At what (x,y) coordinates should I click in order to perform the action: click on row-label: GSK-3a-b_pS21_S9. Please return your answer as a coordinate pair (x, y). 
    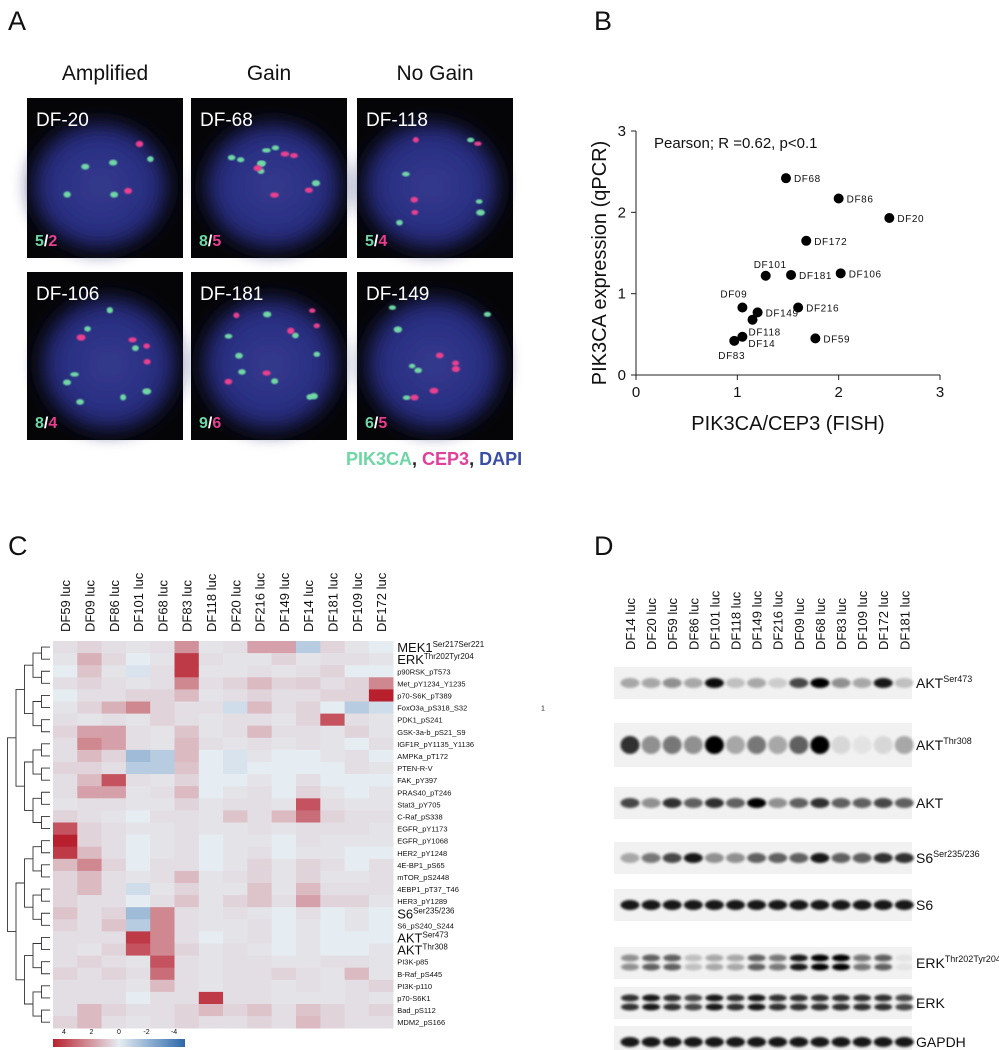
    Looking at the image, I should click on (431, 732).